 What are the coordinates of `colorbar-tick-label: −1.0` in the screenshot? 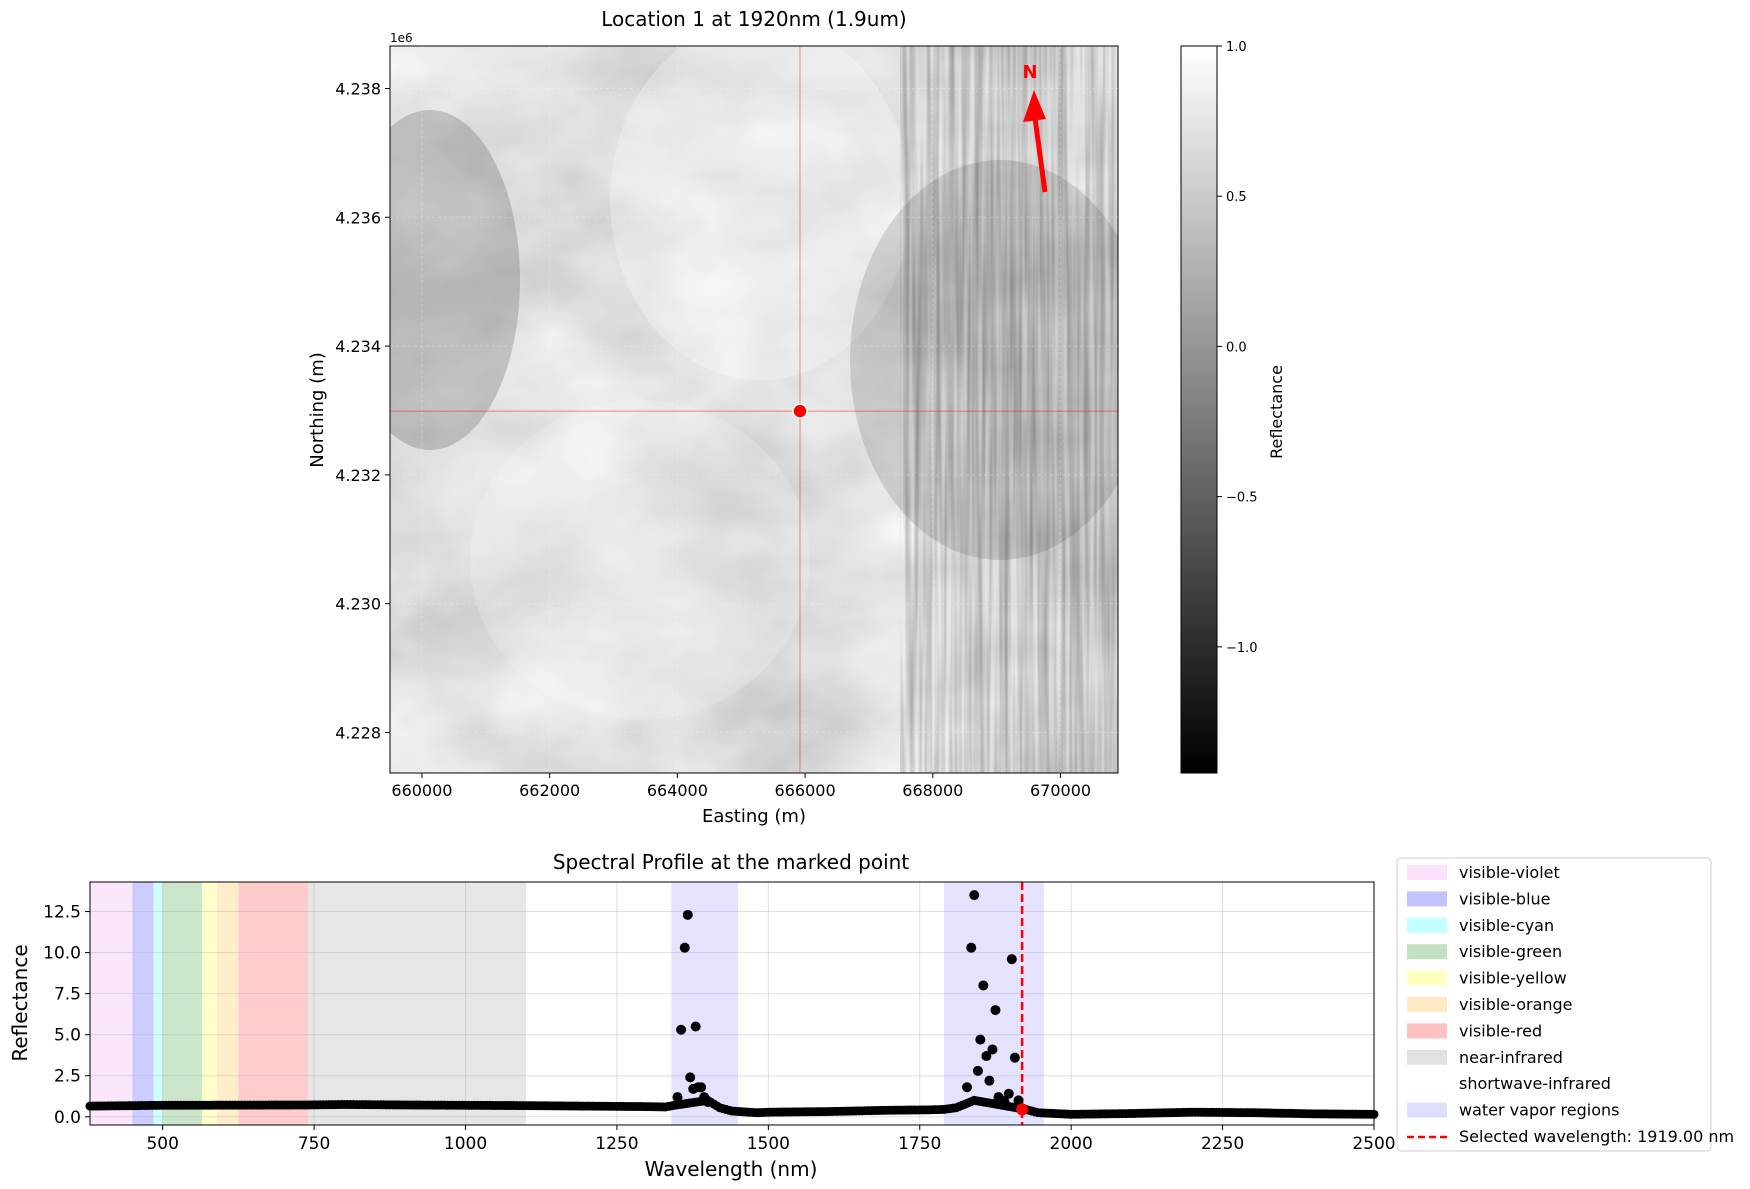 It's located at (1242, 648).